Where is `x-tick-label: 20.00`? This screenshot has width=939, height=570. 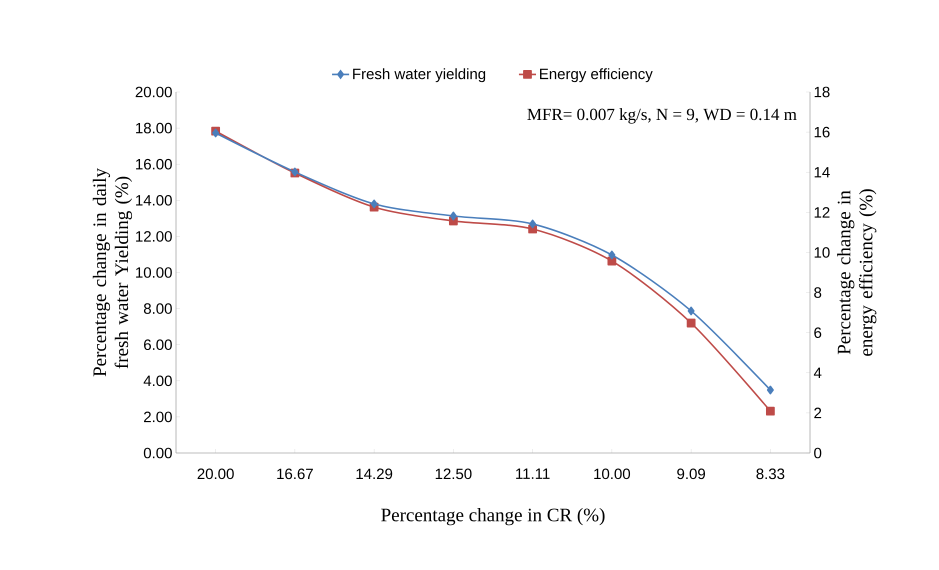
x-tick-label: 20.00 is located at coordinates (216, 474).